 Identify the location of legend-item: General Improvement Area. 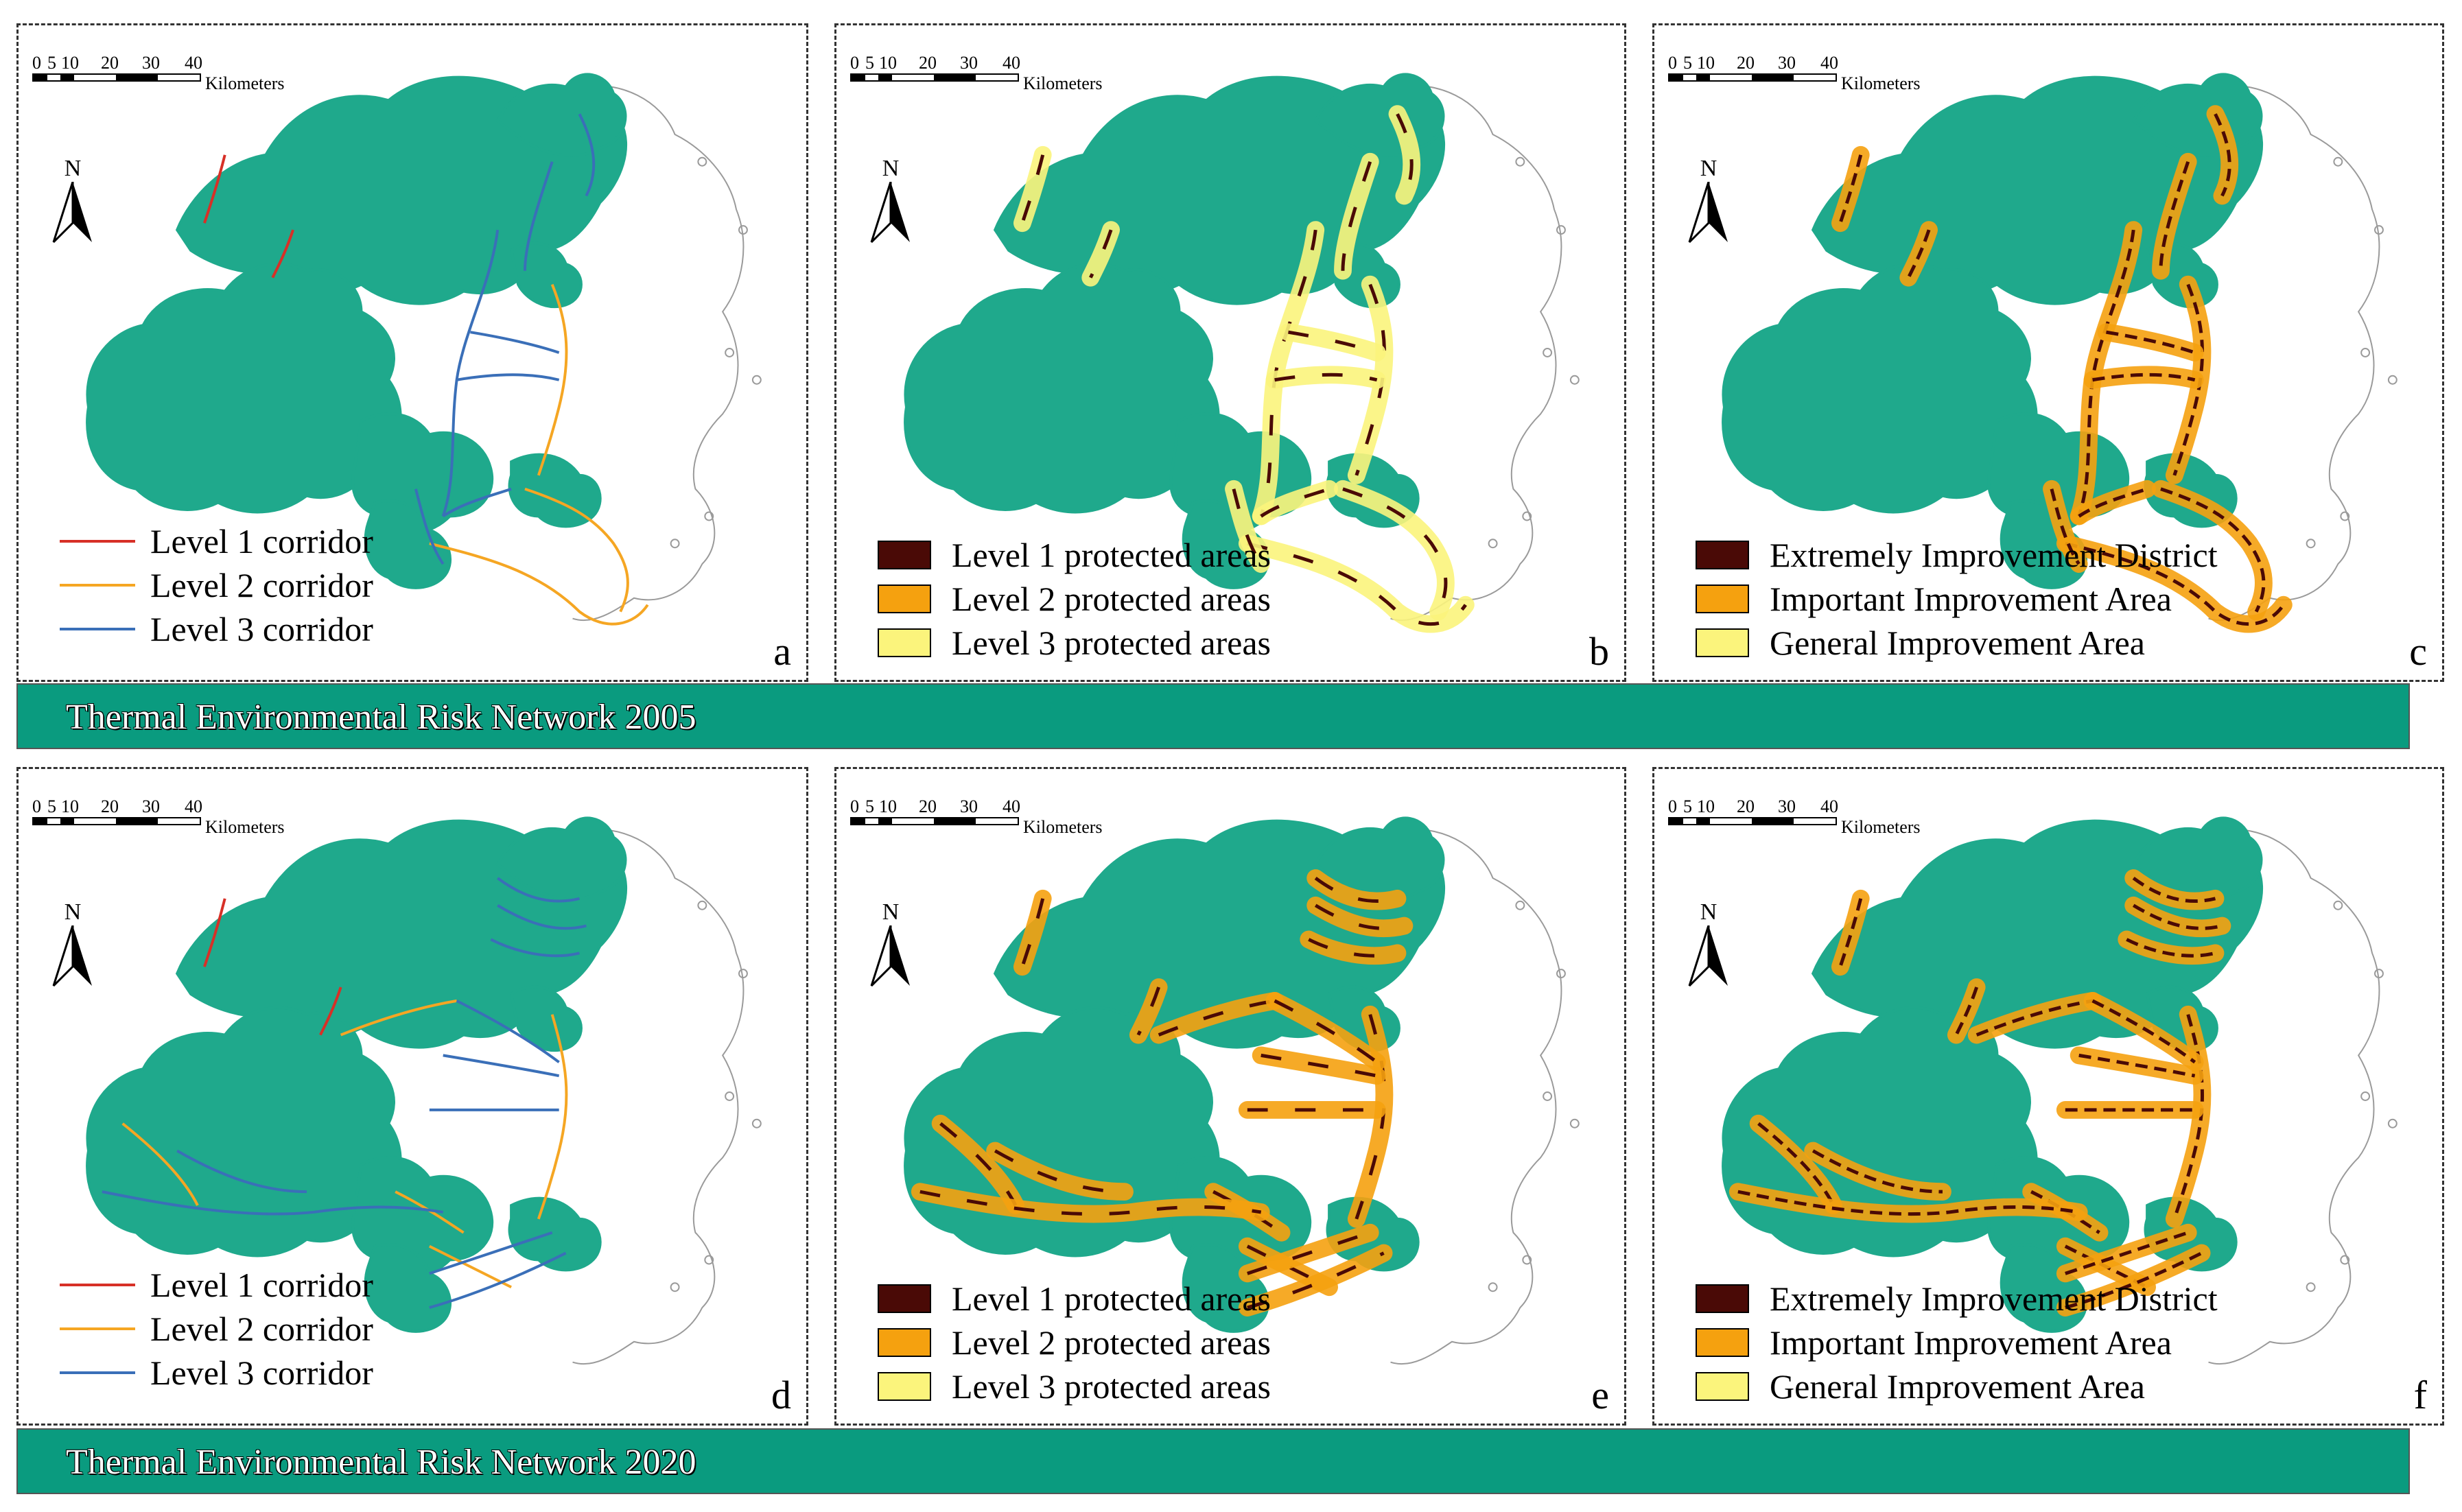
(1957, 643).